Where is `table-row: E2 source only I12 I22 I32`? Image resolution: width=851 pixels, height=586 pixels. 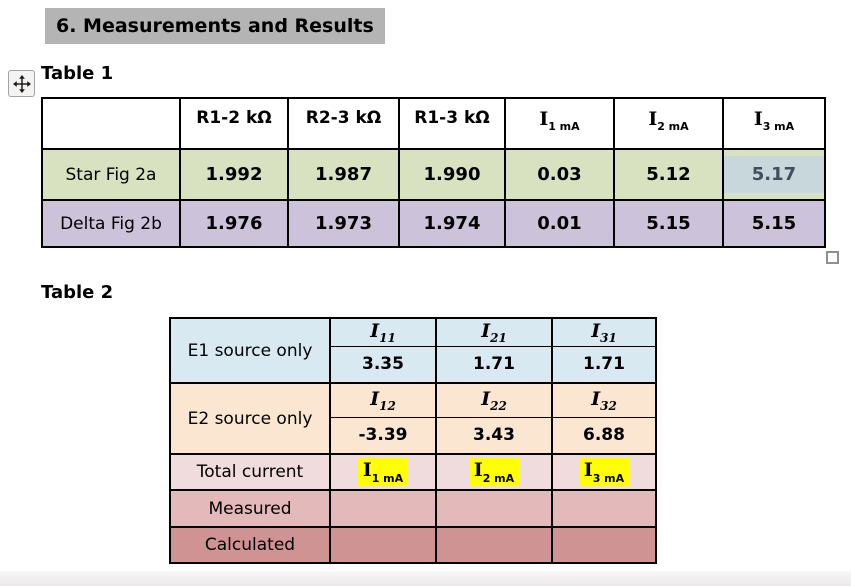
table-row: E2 source only I12 I22 I32 is located at coordinates (413, 418).